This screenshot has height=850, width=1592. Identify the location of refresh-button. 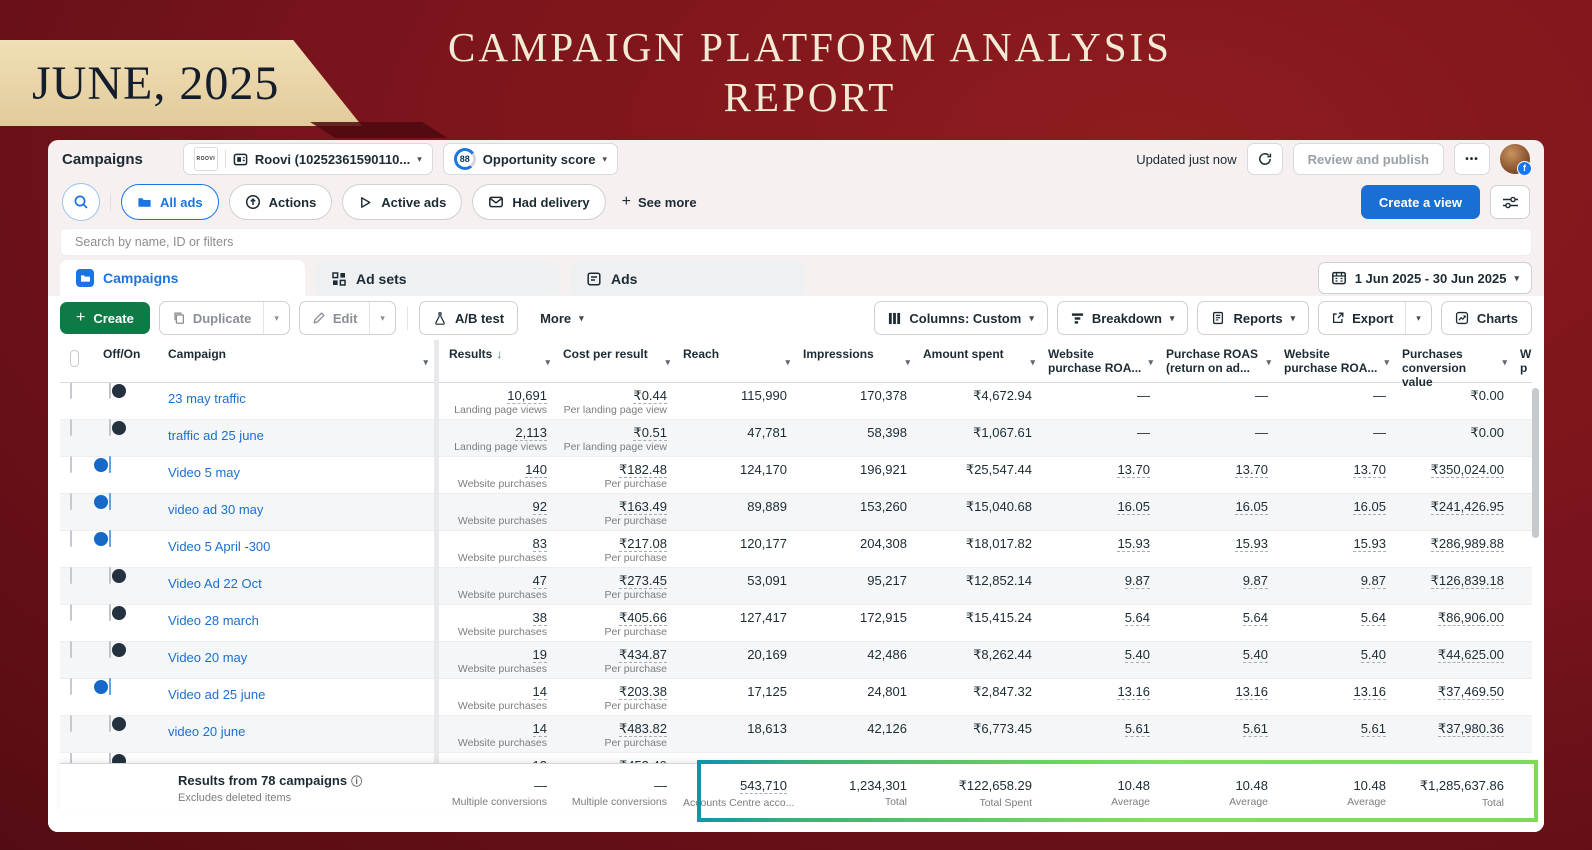
(1264, 159).